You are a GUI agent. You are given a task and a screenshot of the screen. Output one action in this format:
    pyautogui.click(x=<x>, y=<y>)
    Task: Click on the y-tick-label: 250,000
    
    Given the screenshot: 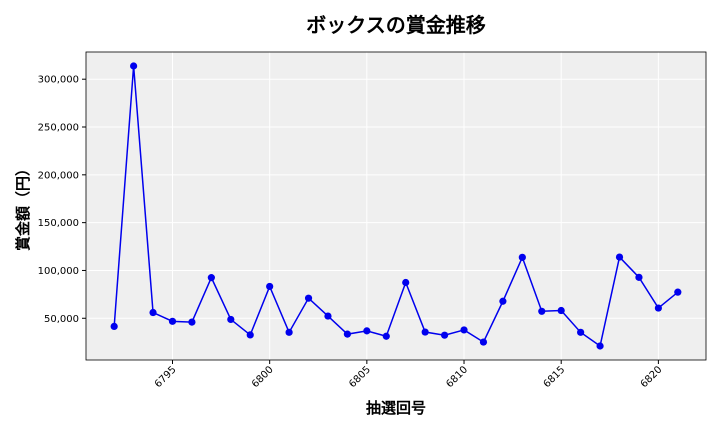 What is the action you would take?
    pyautogui.click(x=58, y=128)
    